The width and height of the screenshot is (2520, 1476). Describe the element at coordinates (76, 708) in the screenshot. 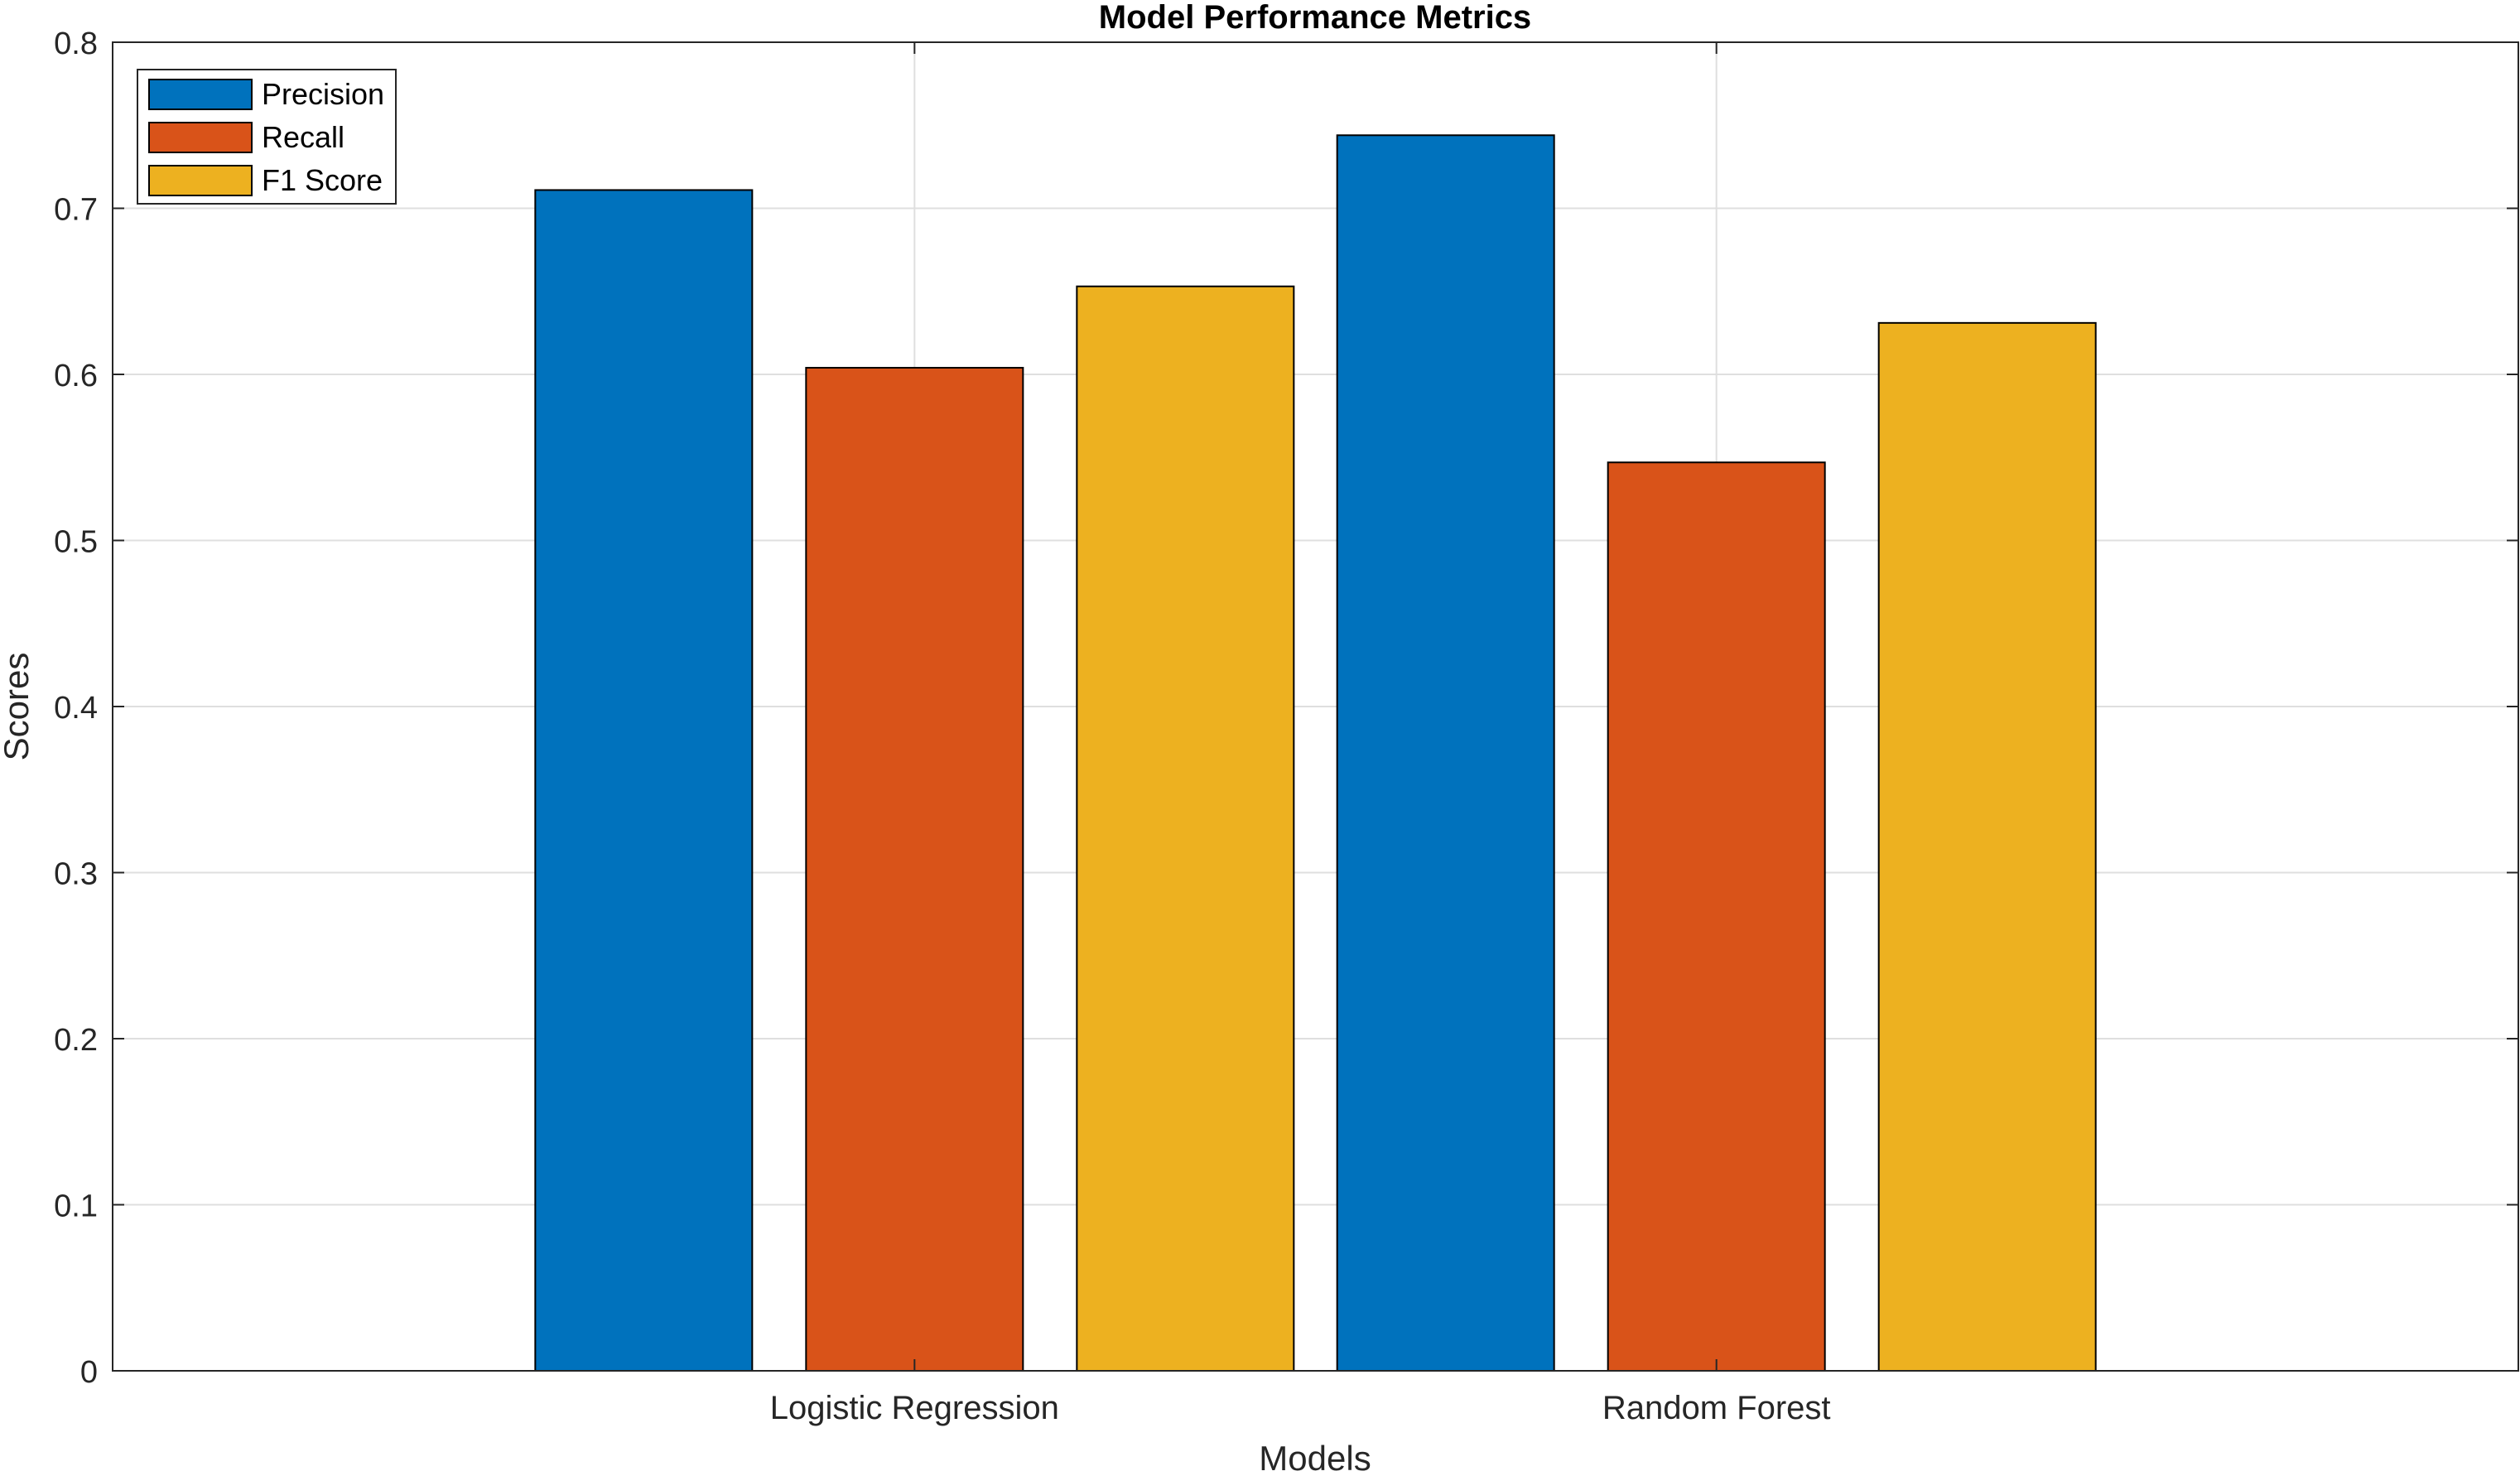

I see `y-tick-label: 0.4` at that location.